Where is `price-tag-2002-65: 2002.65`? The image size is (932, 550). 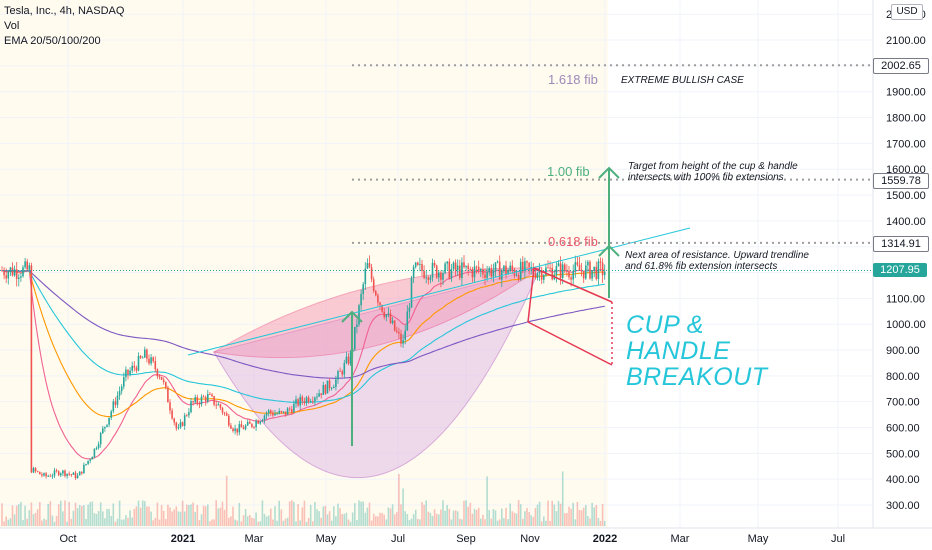 price-tag-2002-65: 2002.65 is located at coordinates (901, 66).